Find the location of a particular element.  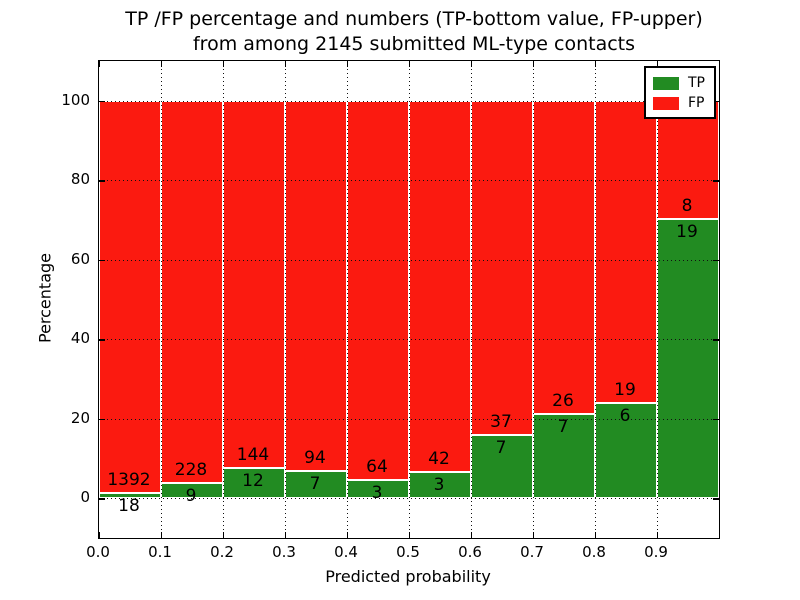

legend-label-fp: FP is located at coordinates (696, 103).